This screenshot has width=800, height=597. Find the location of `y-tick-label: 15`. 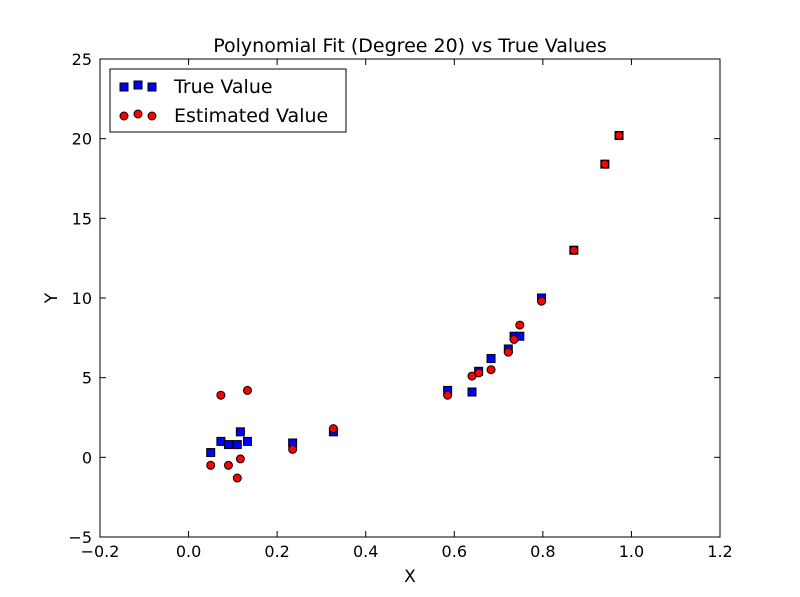

y-tick-label: 15 is located at coordinates (82, 218).